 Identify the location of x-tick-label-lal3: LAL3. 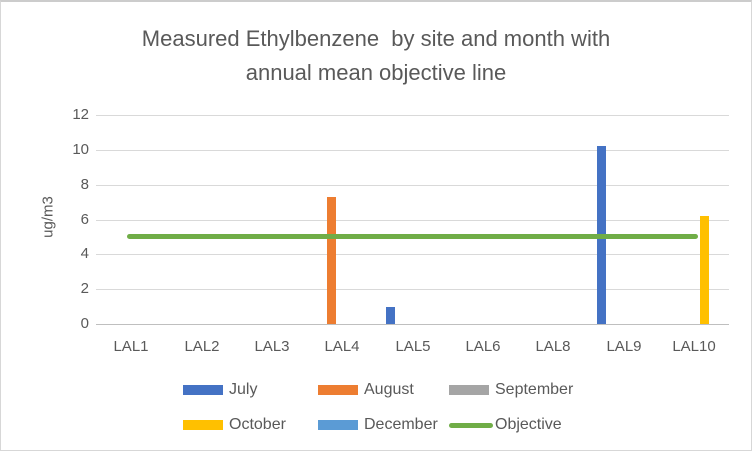
(272, 346).